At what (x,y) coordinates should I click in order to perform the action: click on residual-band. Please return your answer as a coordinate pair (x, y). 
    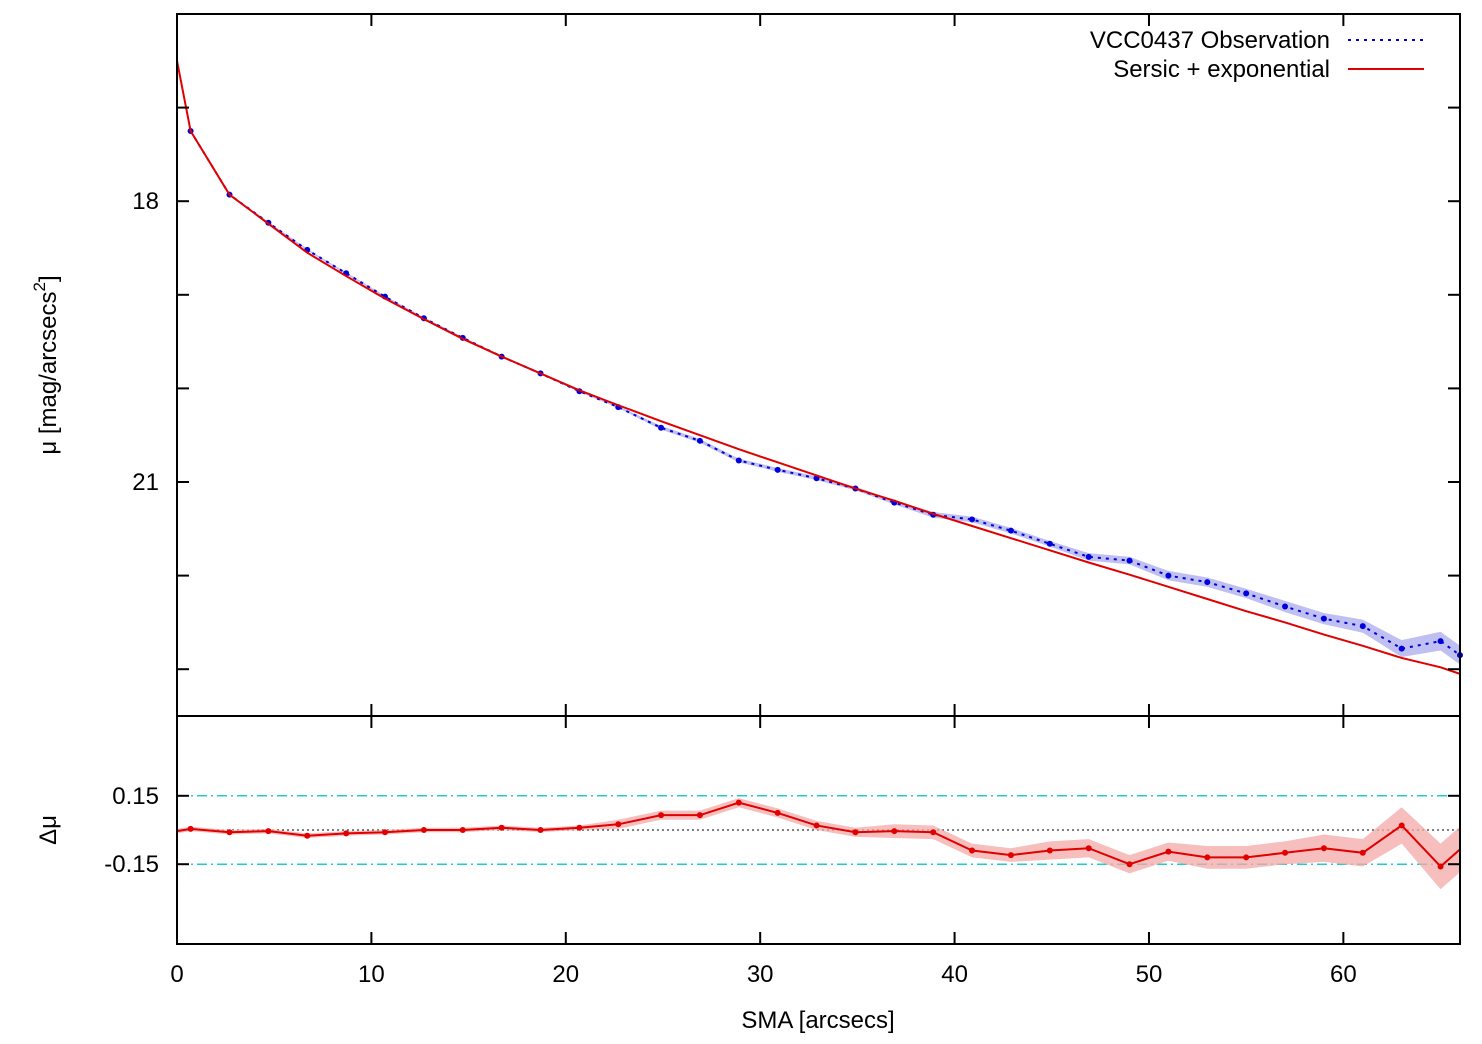
    Looking at the image, I should click on (818, 844).